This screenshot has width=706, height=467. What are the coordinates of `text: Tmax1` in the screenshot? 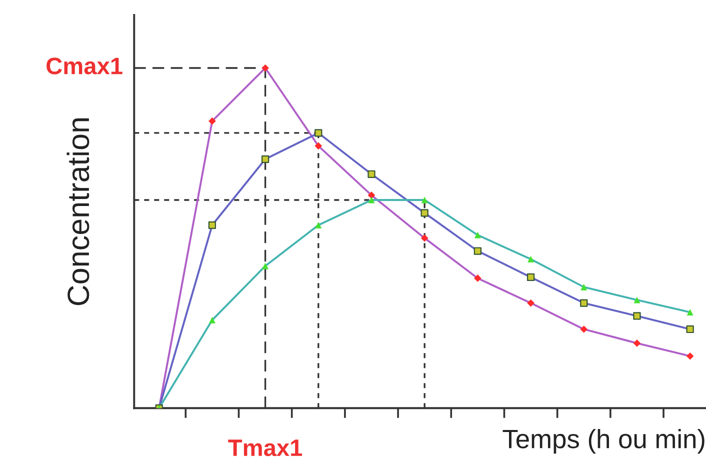 It's located at (265, 448).